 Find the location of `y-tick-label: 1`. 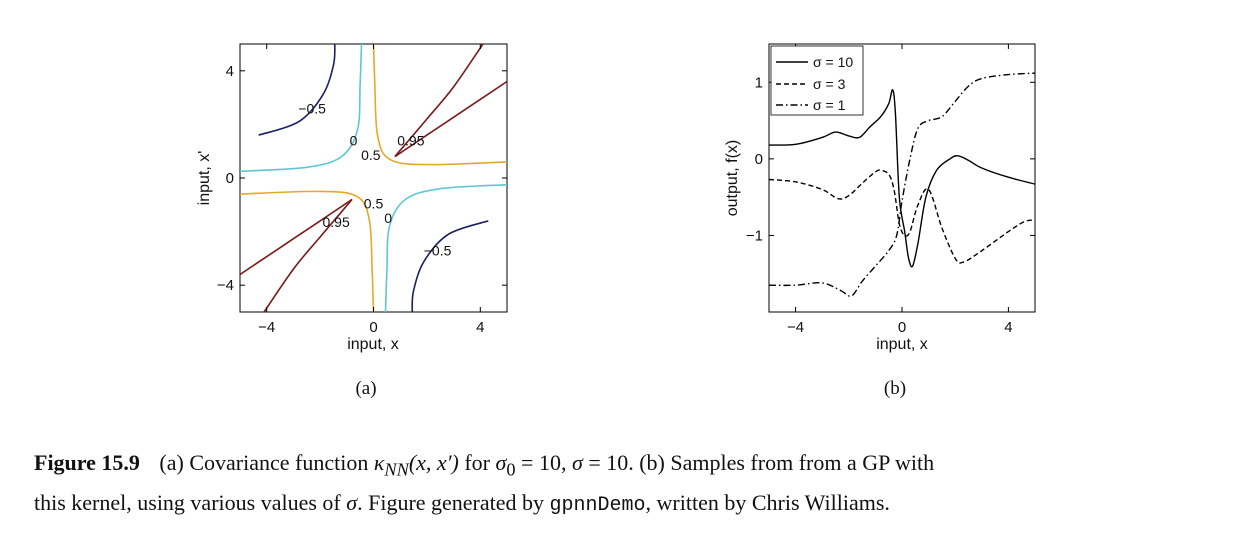

y-tick-label: 1 is located at coordinates (759, 82).